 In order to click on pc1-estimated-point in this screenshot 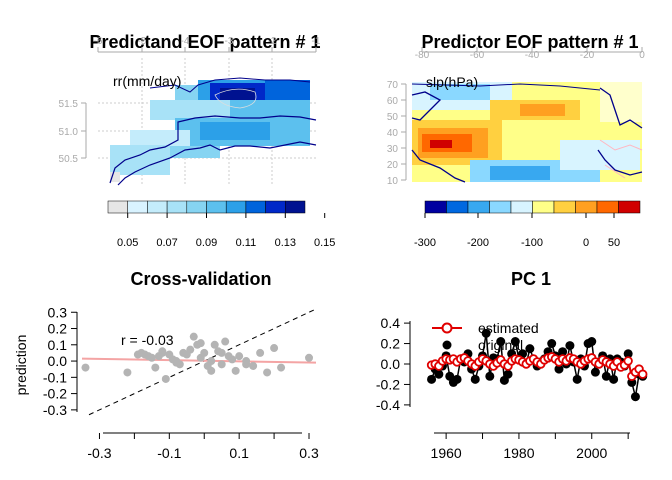, I will do `click(643, 374)`.